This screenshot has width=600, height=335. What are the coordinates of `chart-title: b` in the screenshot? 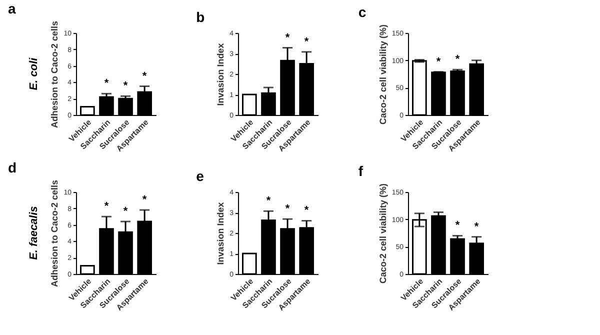 It's located at (200, 17).